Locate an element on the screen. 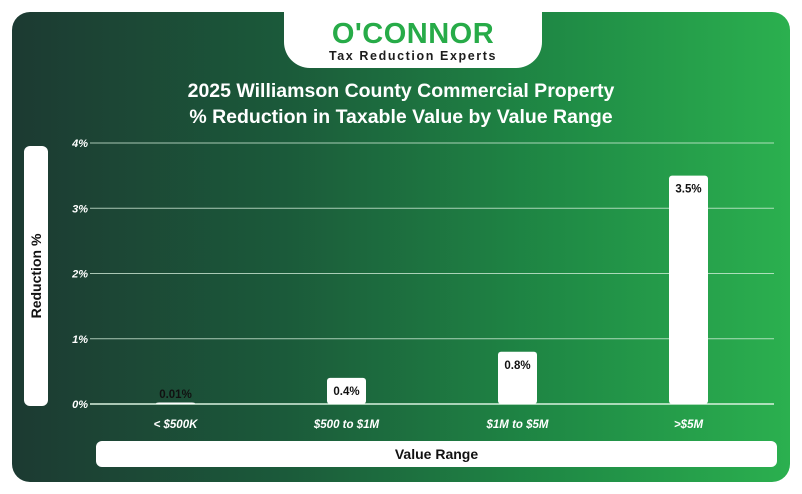  brand-tagline: Tax Reduction Experts is located at coordinates (413, 56).